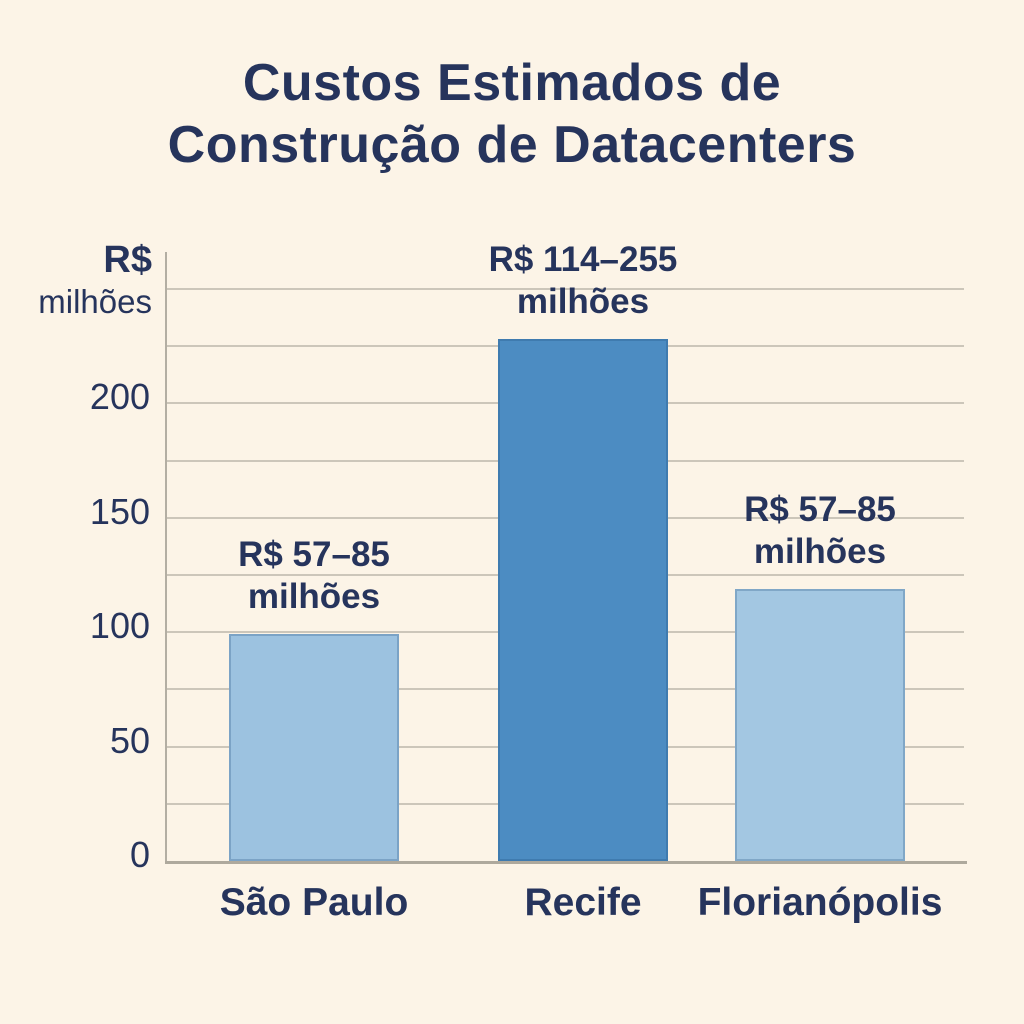  I want to click on y-tick-label-150: 150, so click(119, 511).